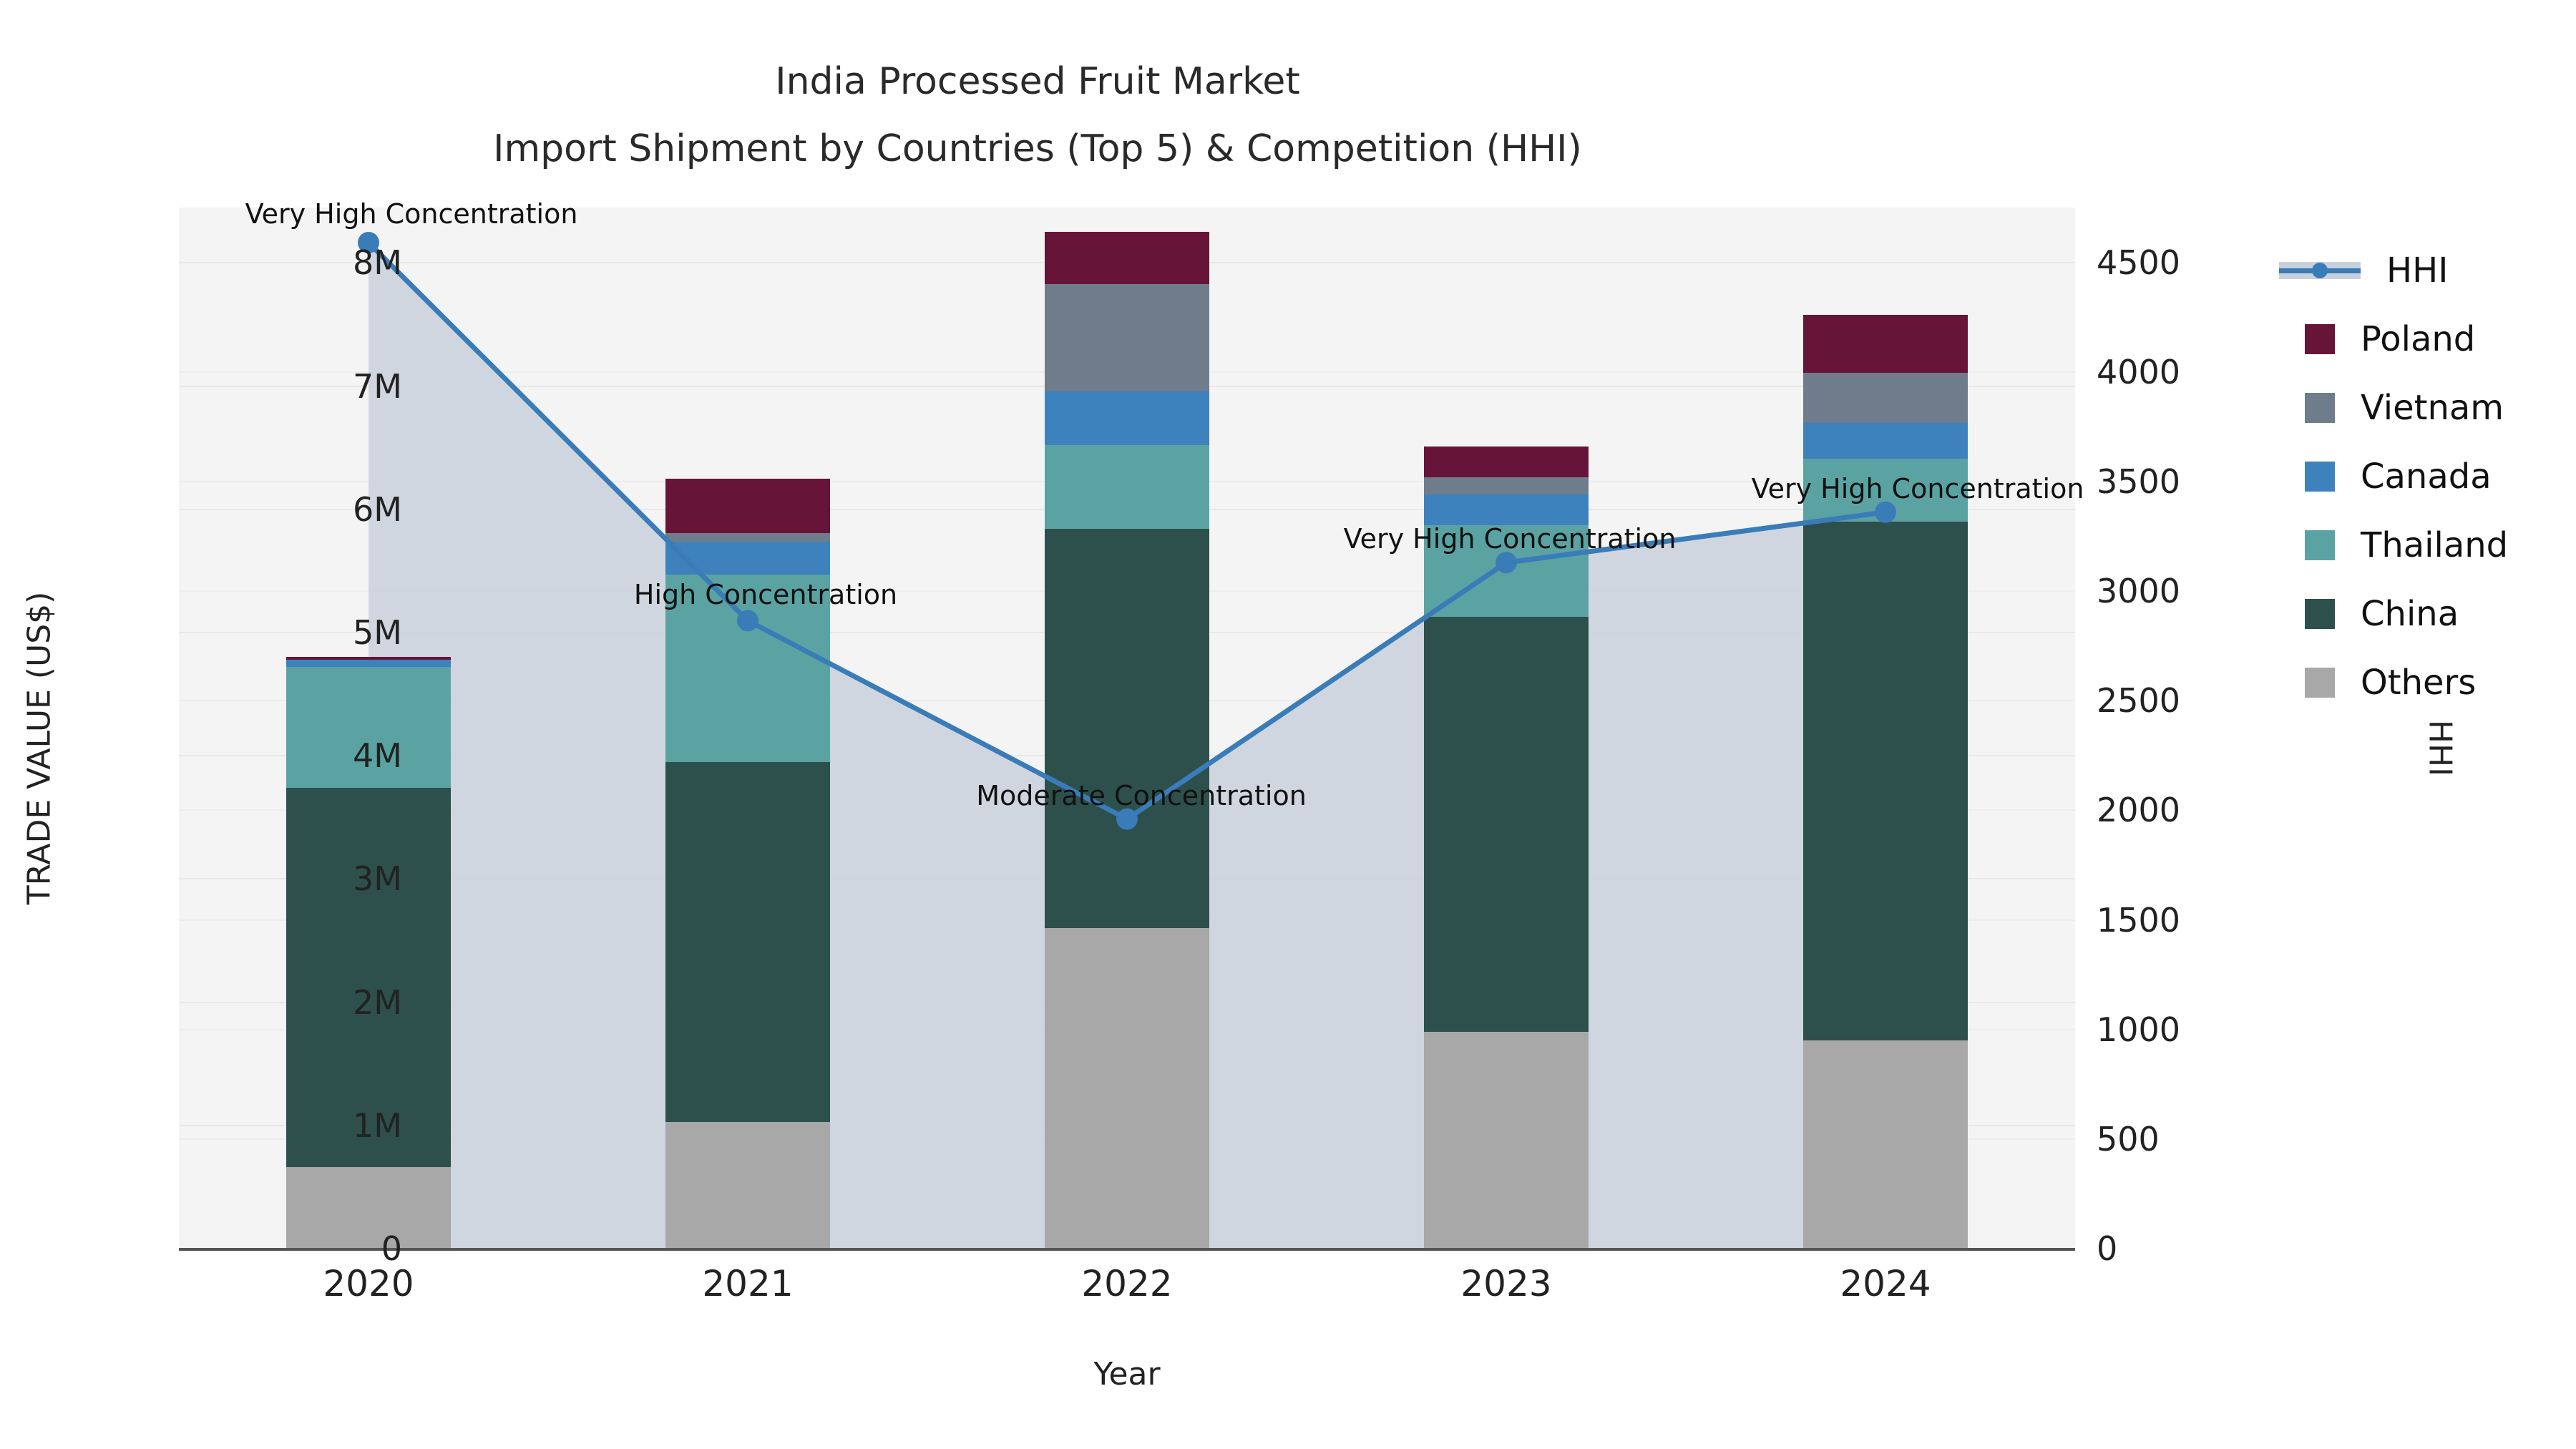 This screenshot has width=2576, height=1449. I want to click on y-right-tick: 500, so click(2128, 1138).